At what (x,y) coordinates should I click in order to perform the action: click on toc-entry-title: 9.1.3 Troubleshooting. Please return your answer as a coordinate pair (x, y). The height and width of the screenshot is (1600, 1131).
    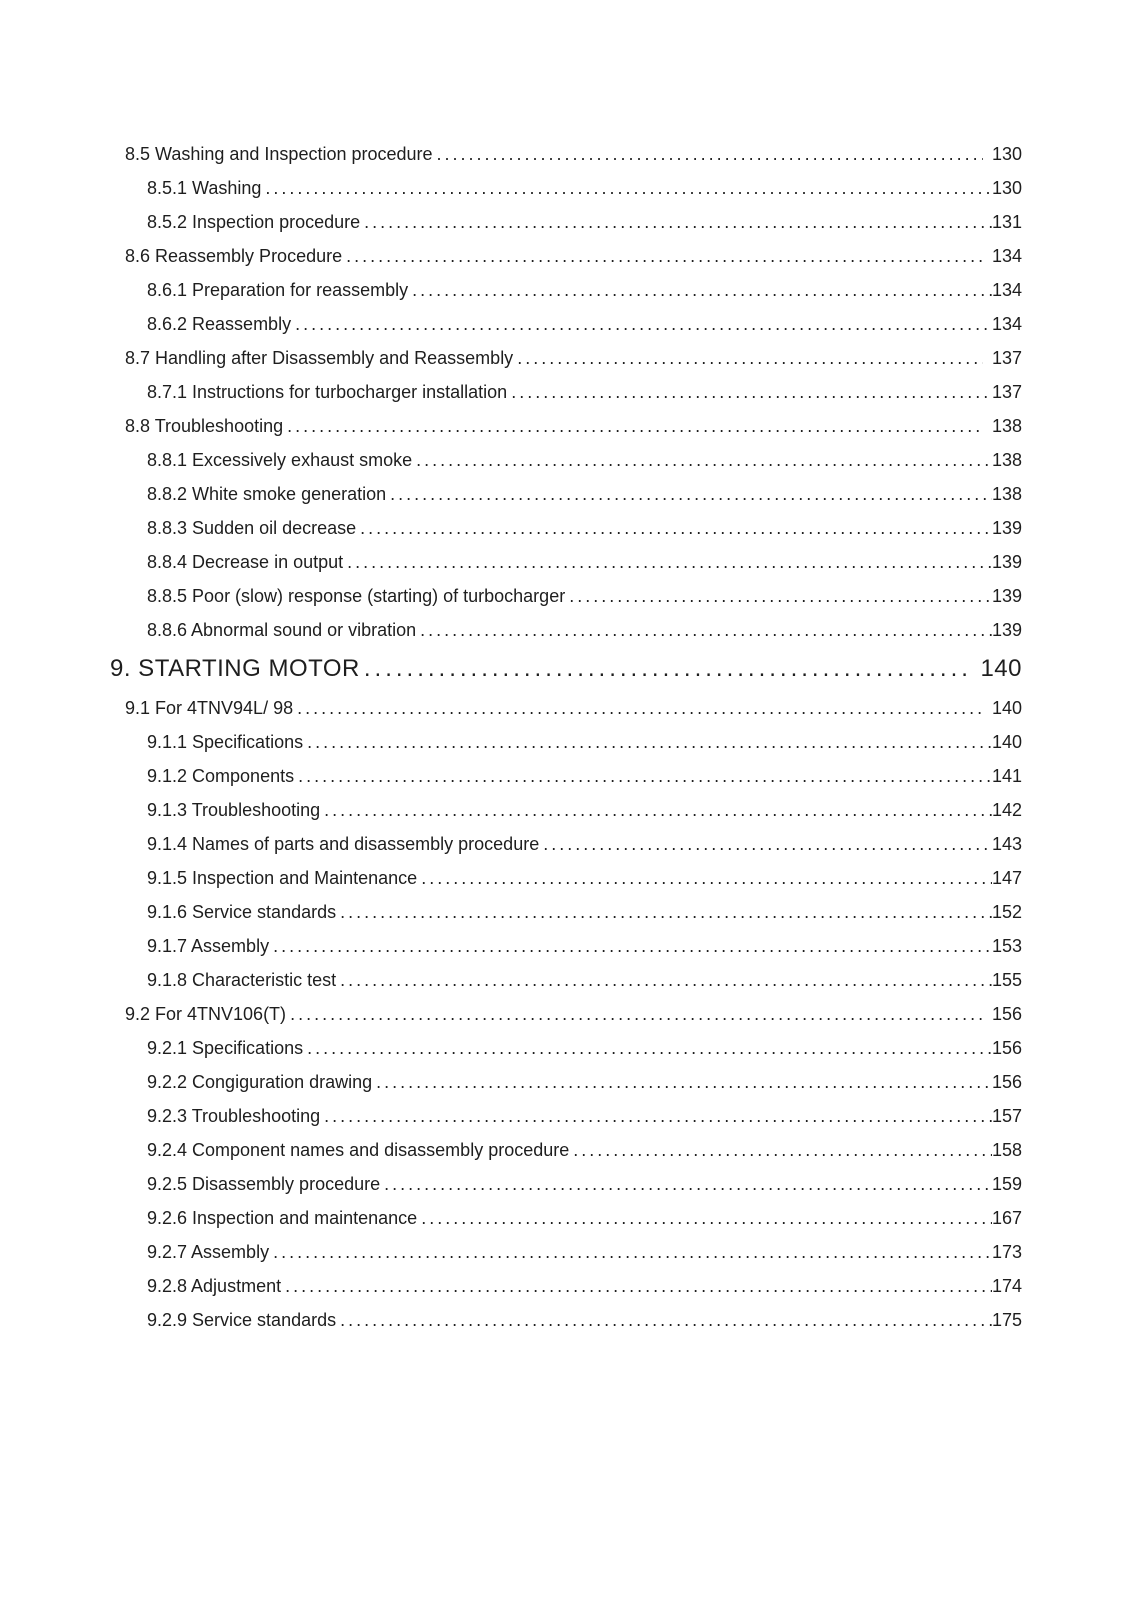
    Looking at the image, I should click on (234, 810).